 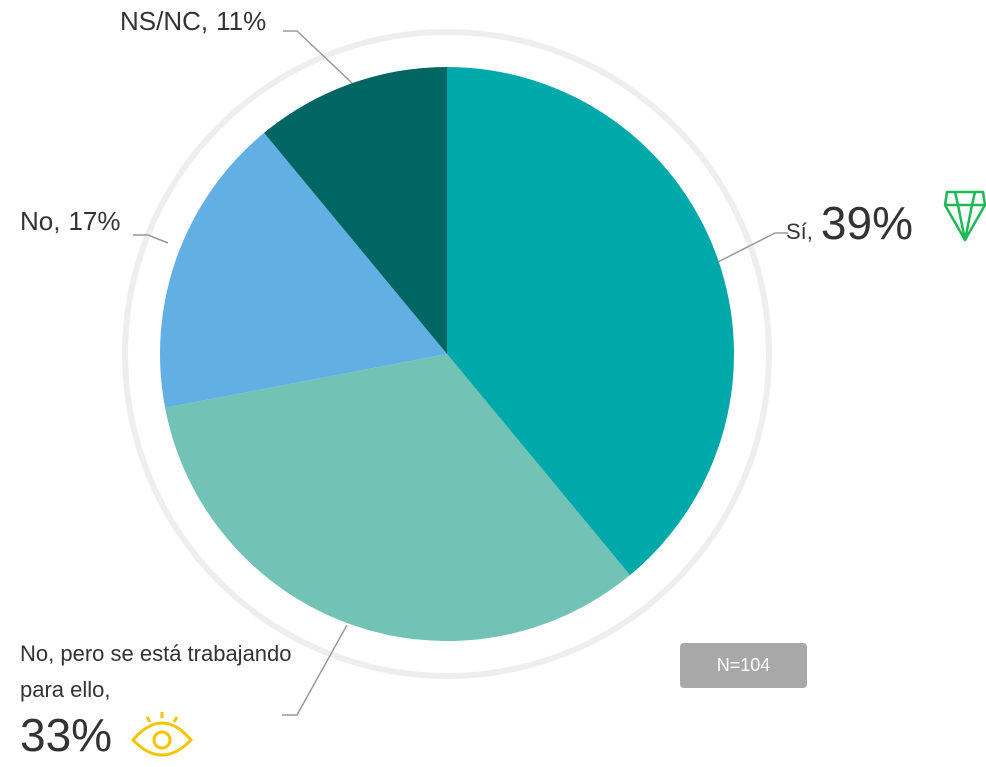 What do you see at coordinates (743, 665) in the screenshot?
I see `sample-size: N=104` at bounding box center [743, 665].